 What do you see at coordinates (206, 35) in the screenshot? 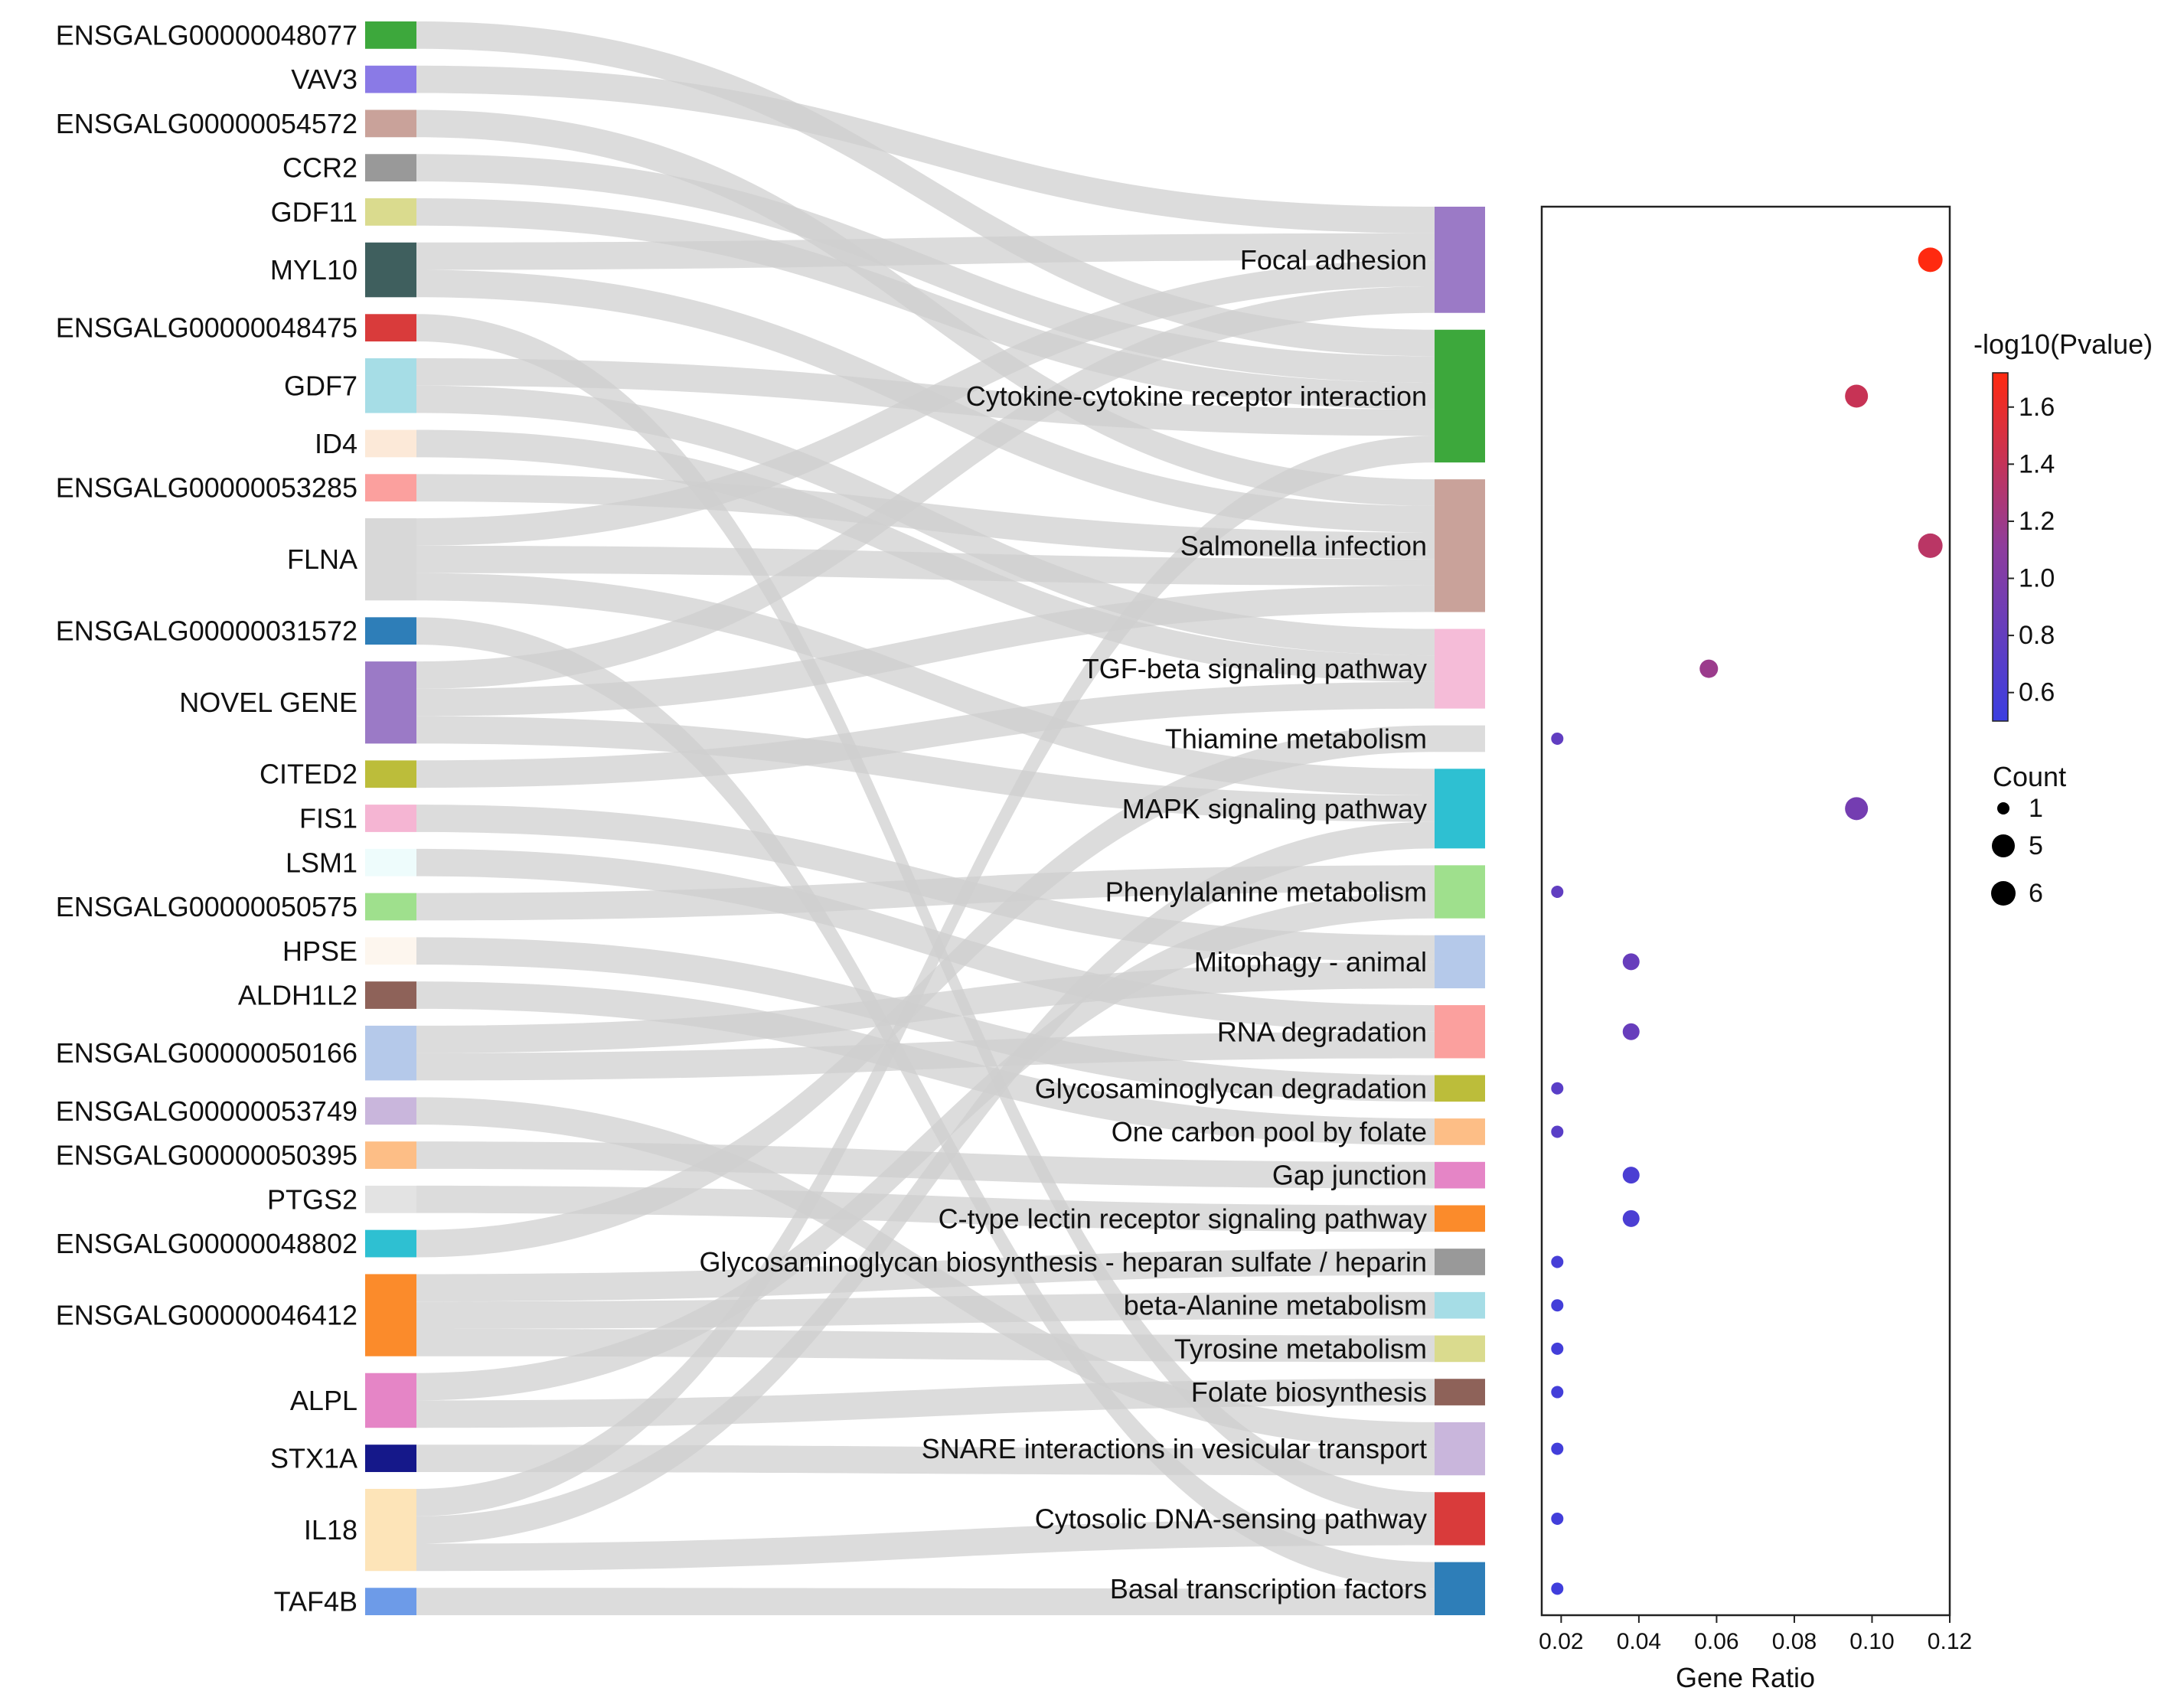
I see `gene-label: ENSGALG00000048077` at bounding box center [206, 35].